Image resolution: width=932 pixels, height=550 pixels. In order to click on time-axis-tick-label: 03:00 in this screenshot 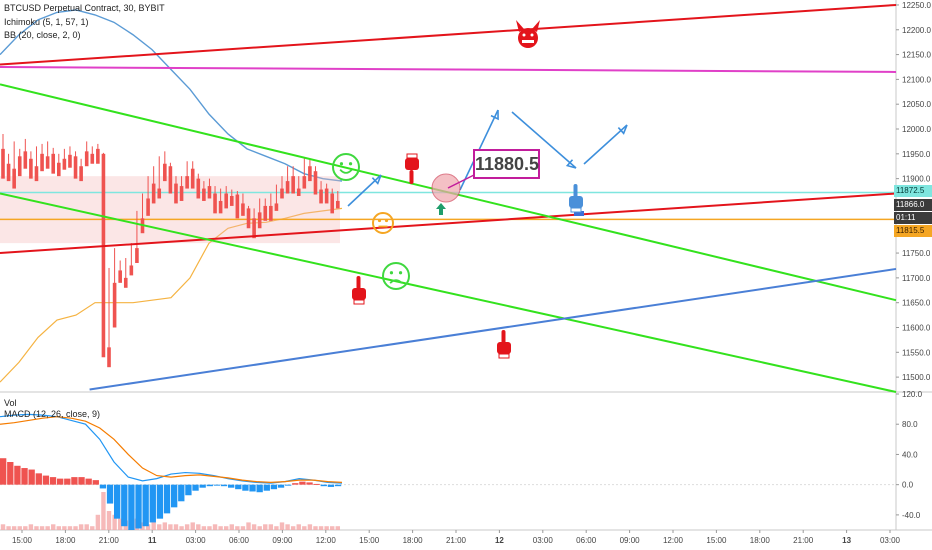, I will do `click(196, 540)`.